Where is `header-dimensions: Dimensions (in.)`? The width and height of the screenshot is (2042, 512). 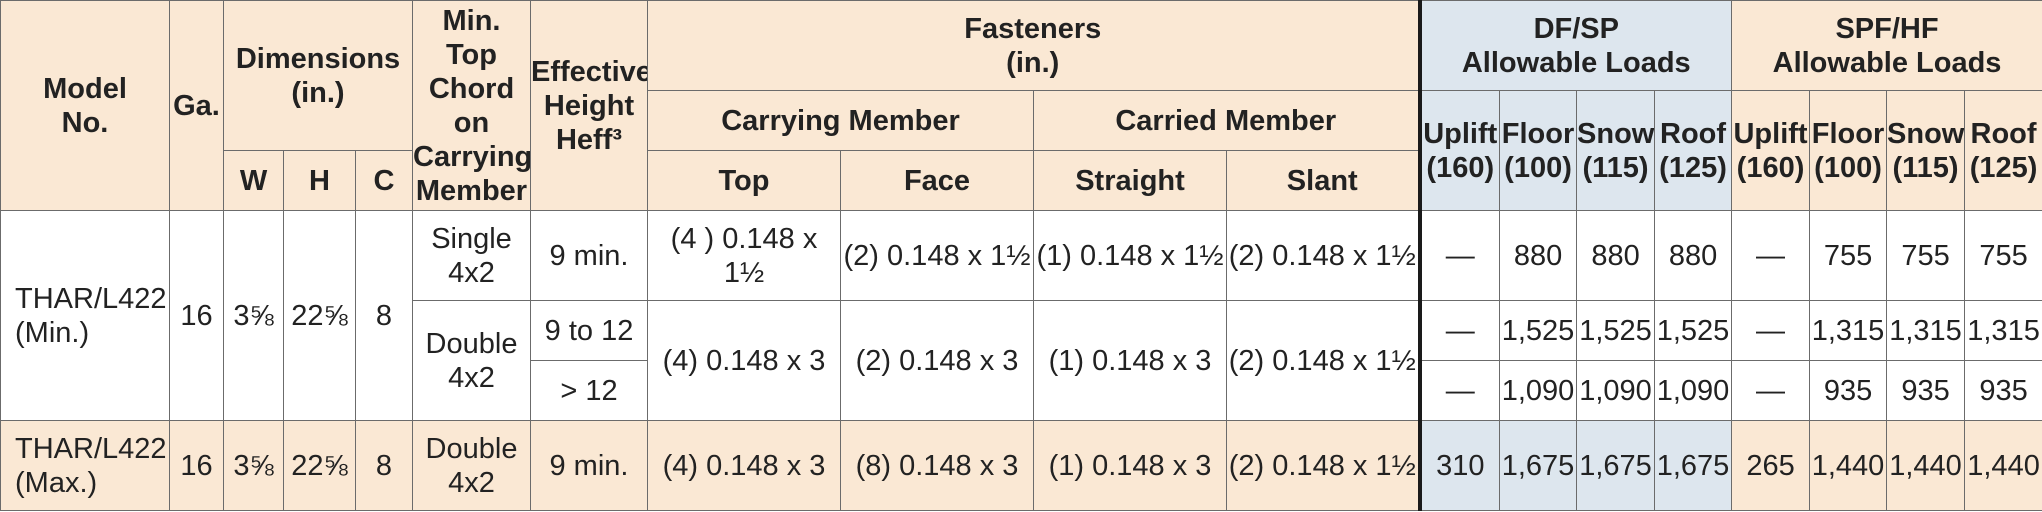 header-dimensions: Dimensions (in.) is located at coordinates (318, 75).